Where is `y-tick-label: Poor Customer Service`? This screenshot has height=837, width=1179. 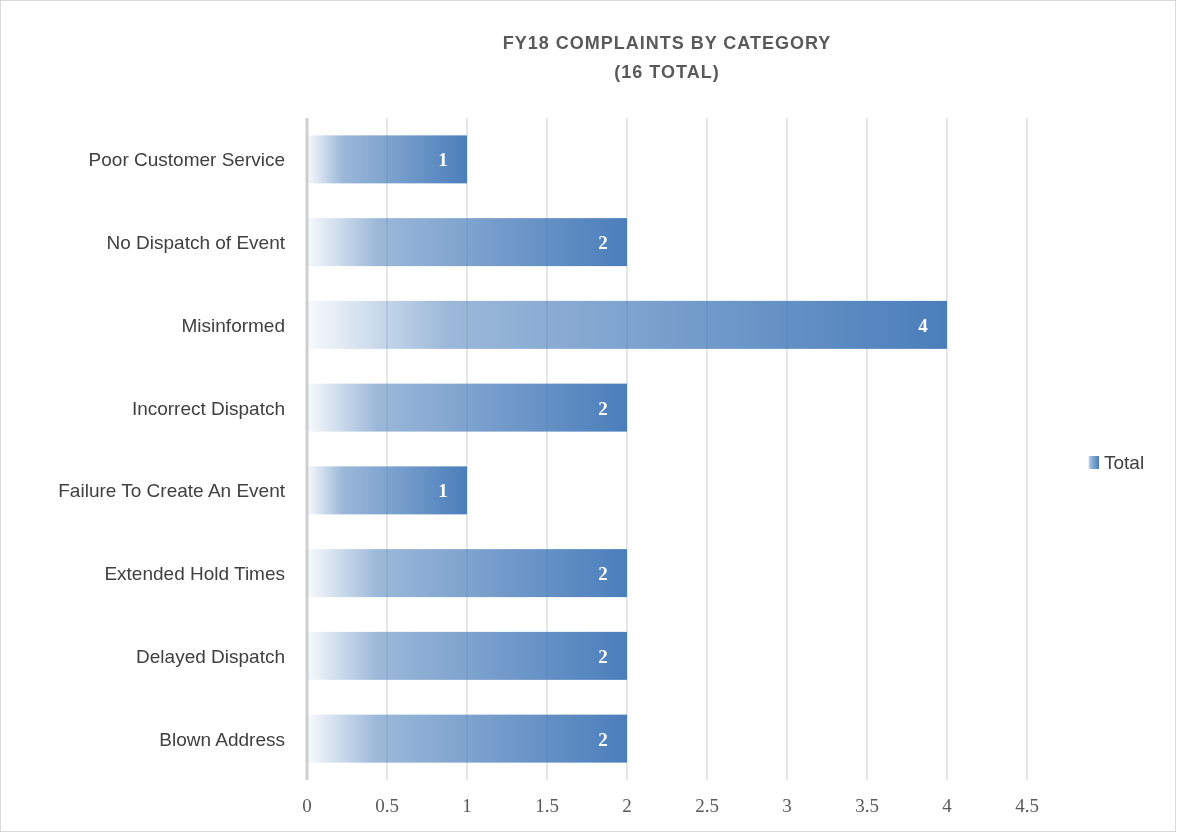
y-tick-label: Poor Customer Service is located at coordinates (186, 160).